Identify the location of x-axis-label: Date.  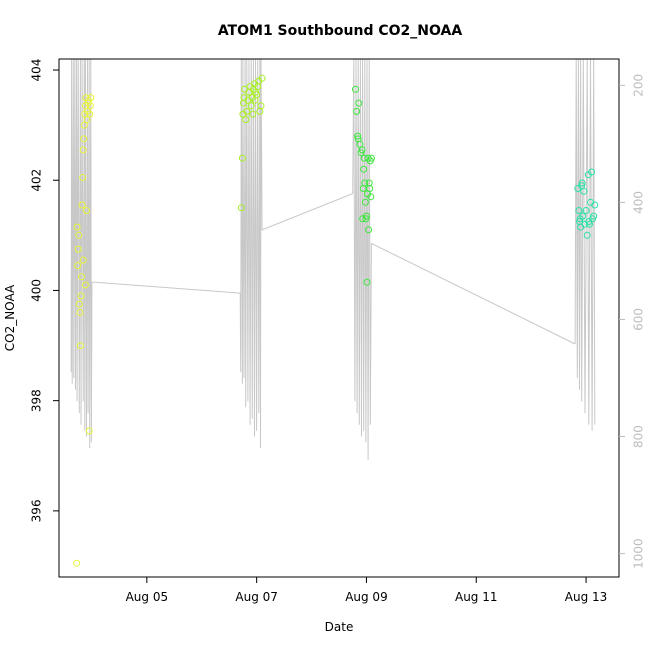
(339, 627).